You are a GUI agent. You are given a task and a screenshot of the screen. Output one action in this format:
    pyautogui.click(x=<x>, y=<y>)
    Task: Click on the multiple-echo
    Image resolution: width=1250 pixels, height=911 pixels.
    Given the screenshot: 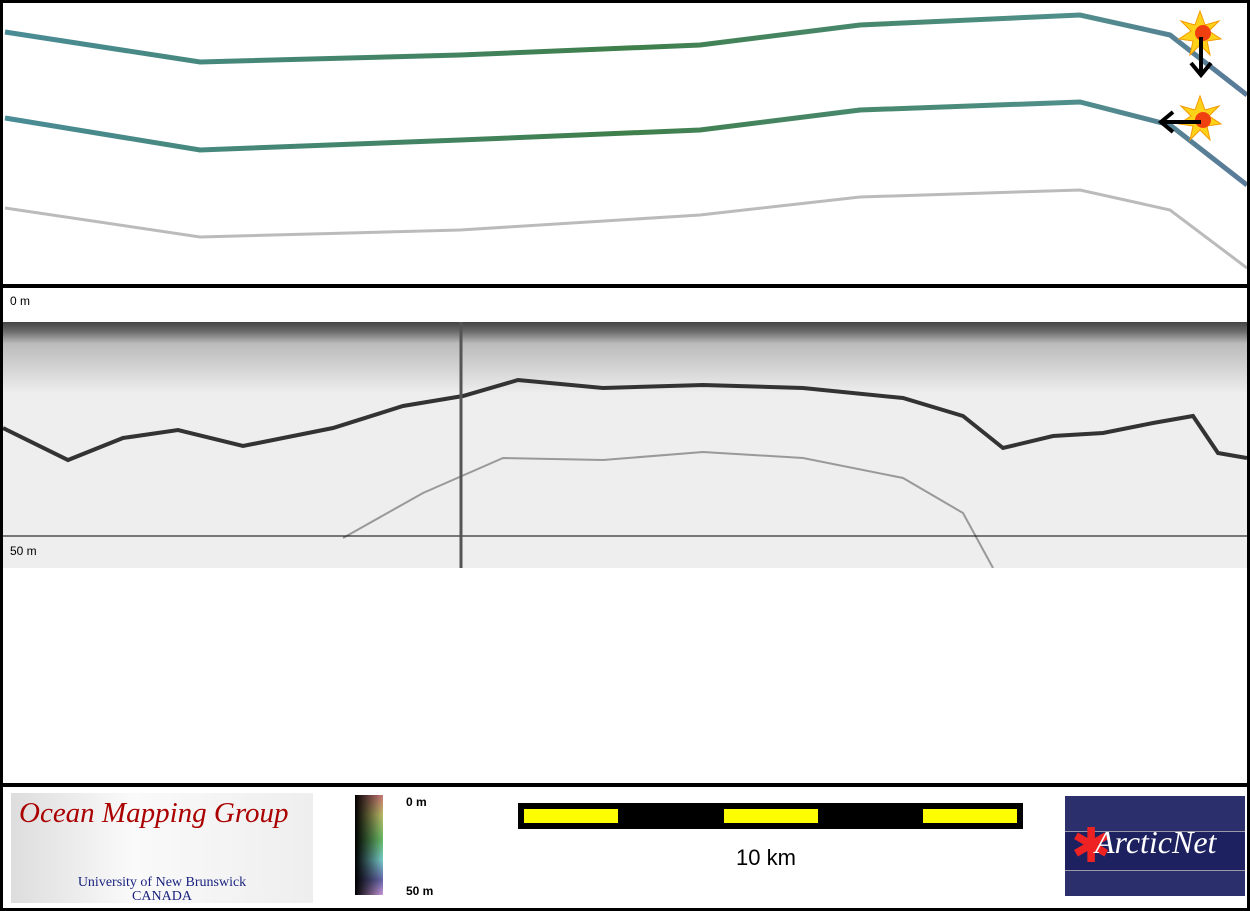 What is the action you would take?
    pyautogui.click(x=668, y=509)
    